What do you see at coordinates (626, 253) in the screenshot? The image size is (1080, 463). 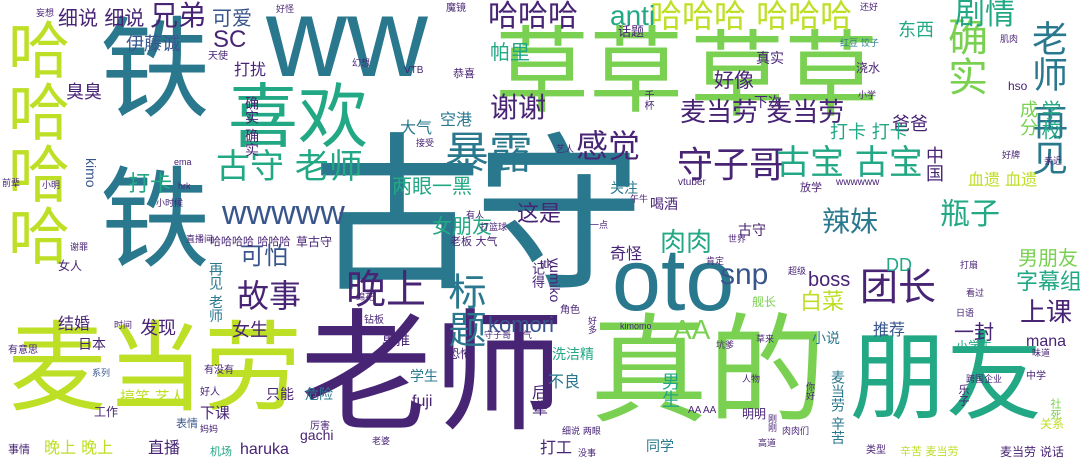 I see `word-guaiguai: 奇怪` at bounding box center [626, 253].